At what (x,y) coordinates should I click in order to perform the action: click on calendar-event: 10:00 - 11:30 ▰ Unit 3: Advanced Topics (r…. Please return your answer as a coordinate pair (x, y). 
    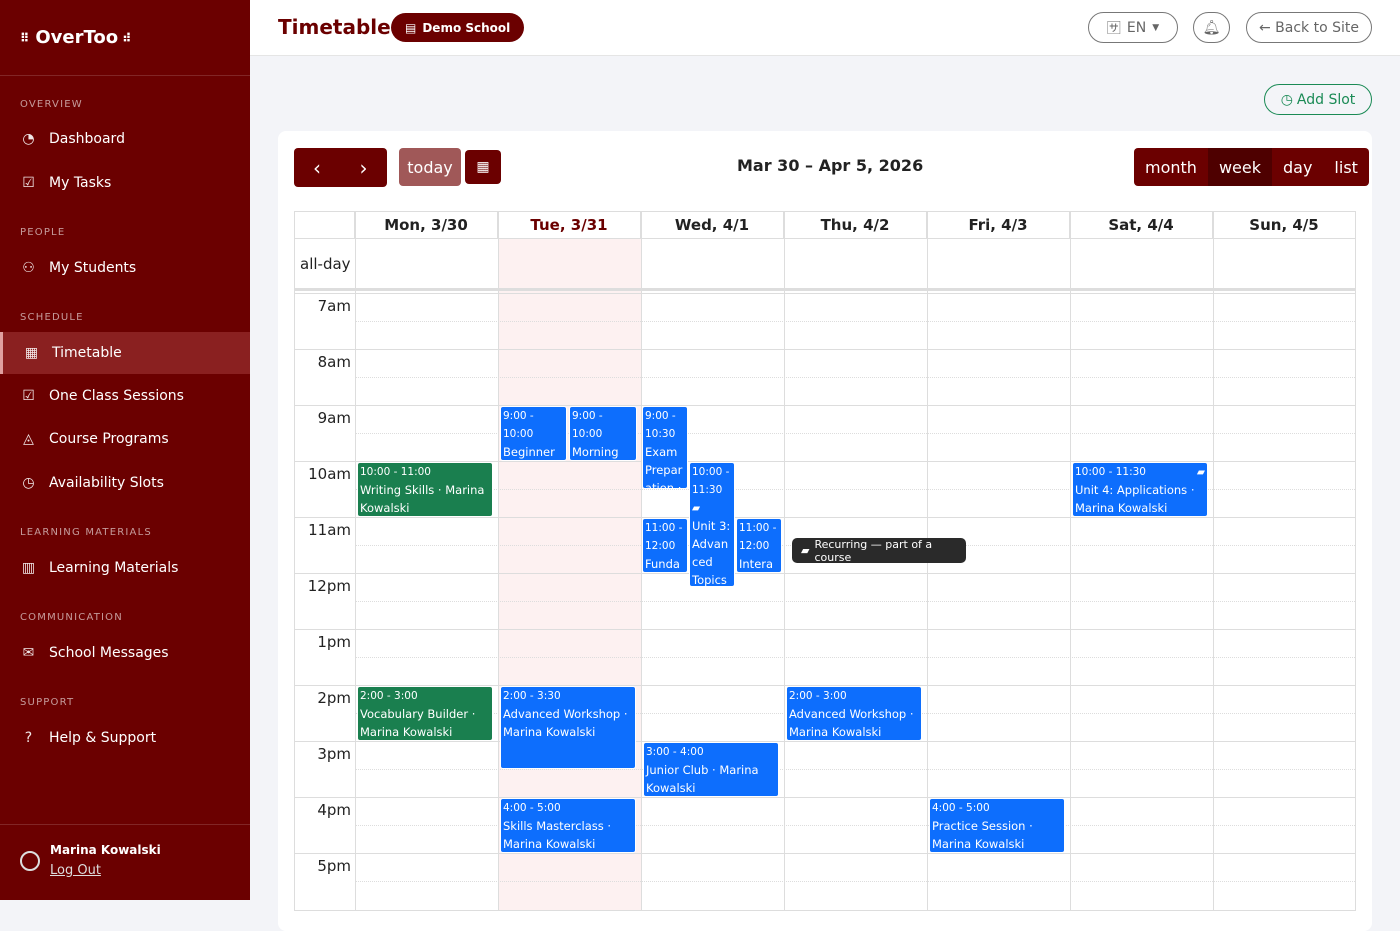
    Looking at the image, I should click on (712, 524).